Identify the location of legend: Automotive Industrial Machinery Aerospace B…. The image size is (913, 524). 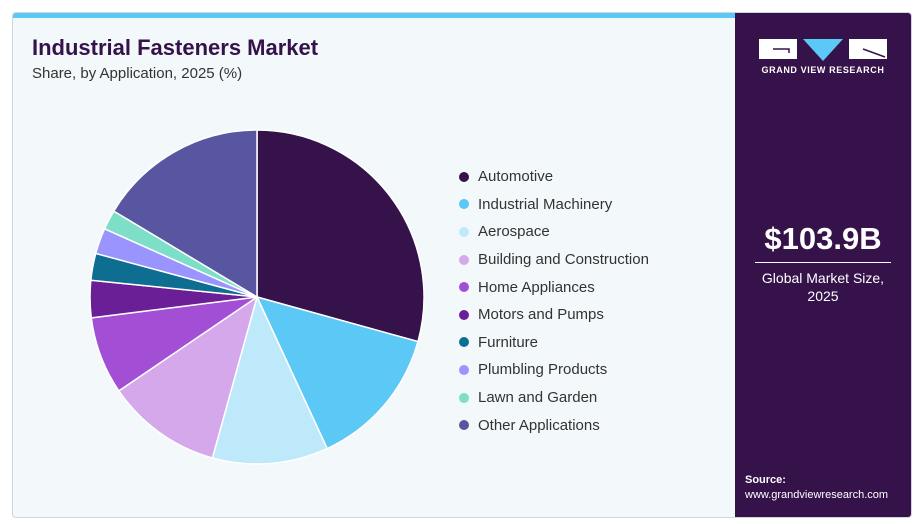
(554, 301).